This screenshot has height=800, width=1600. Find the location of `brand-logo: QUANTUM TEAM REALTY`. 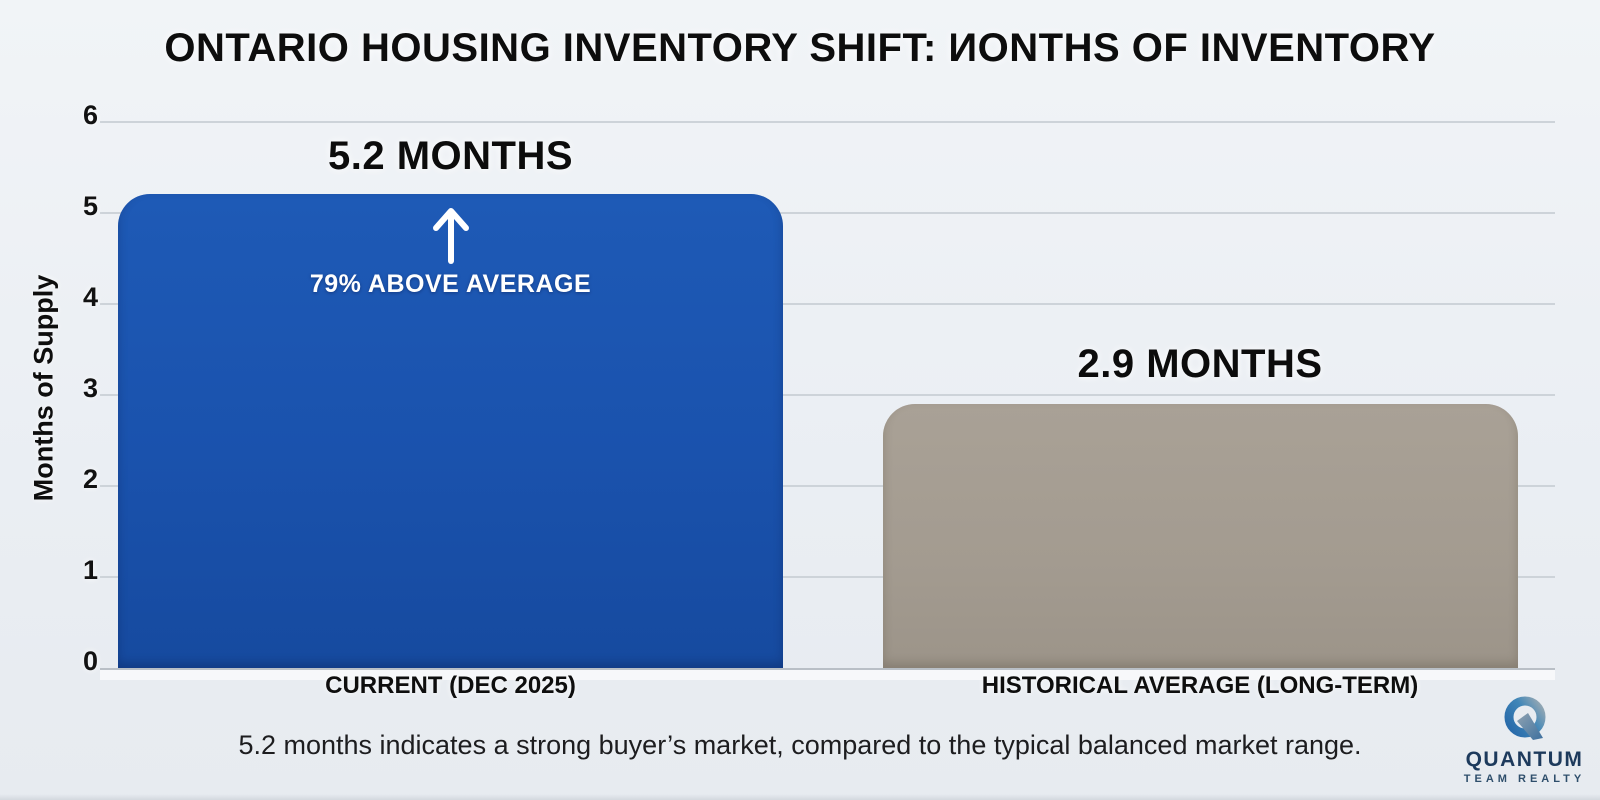

brand-logo: QUANTUM TEAM REALTY is located at coordinates (1524, 739).